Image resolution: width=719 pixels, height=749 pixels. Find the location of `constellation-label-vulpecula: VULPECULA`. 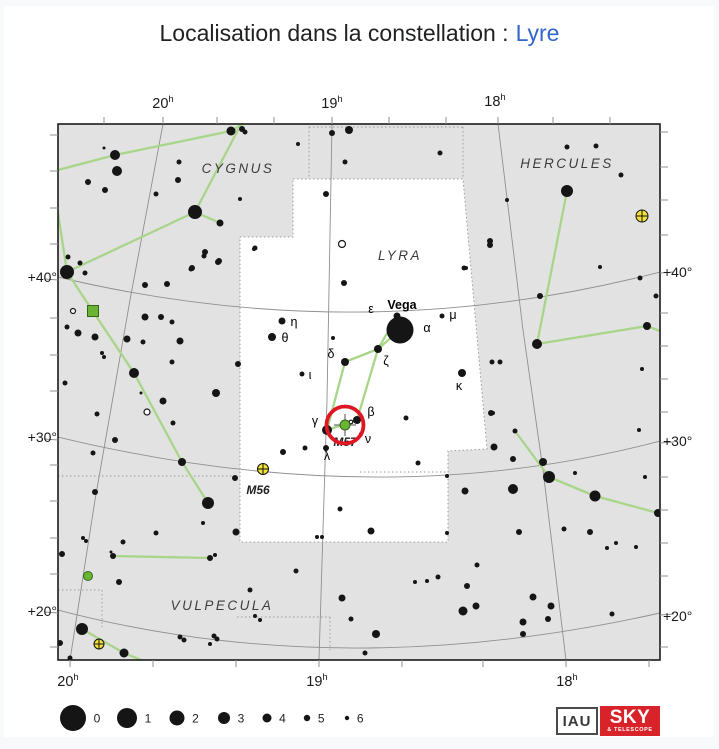

constellation-label-vulpecula: VULPECULA is located at coordinates (222, 605).